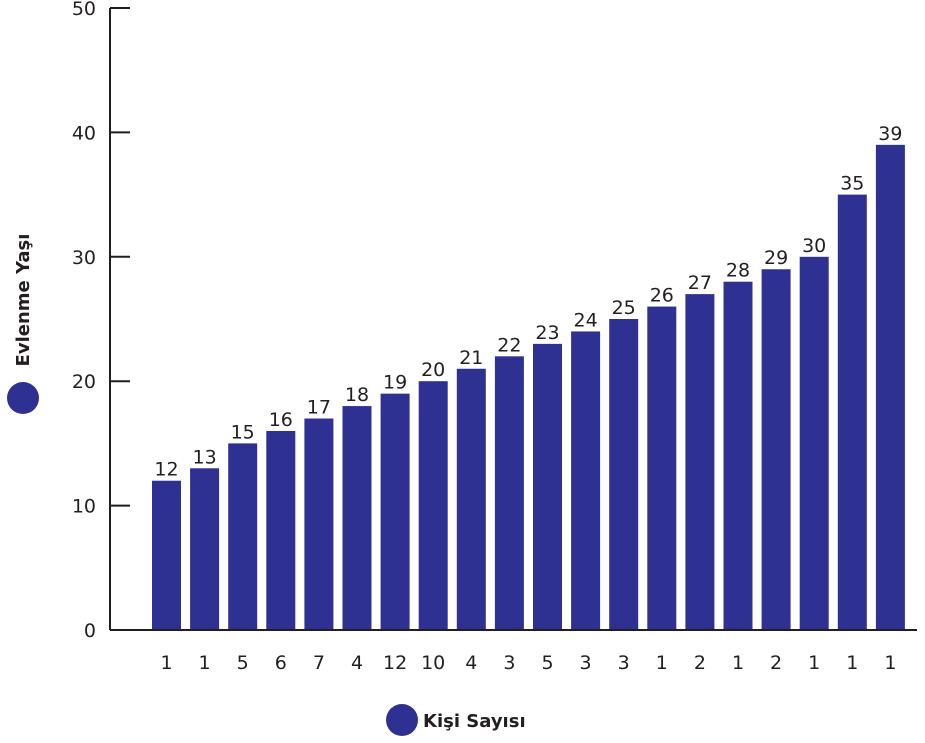 The height and width of the screenshot is (743, 925). Describe the element at coordinates (101, 321) in the screenshot. I see `y-axis-ticks: 0 10 20 30 40 50` at that location.